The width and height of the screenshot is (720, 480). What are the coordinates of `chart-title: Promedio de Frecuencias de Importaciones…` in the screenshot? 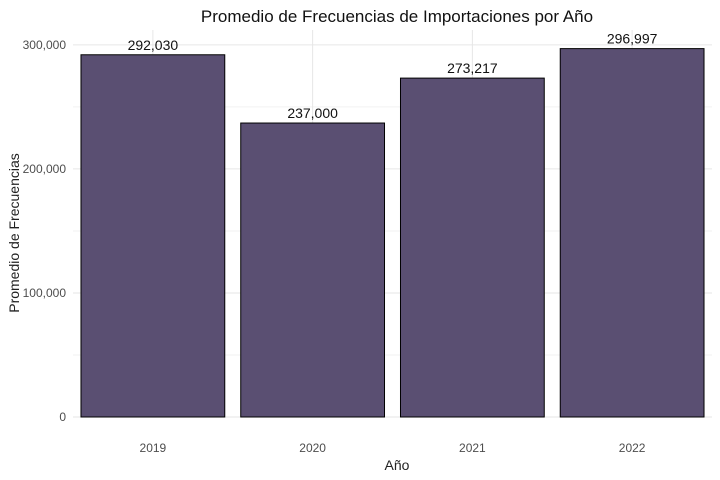 It's located at (397, 16).